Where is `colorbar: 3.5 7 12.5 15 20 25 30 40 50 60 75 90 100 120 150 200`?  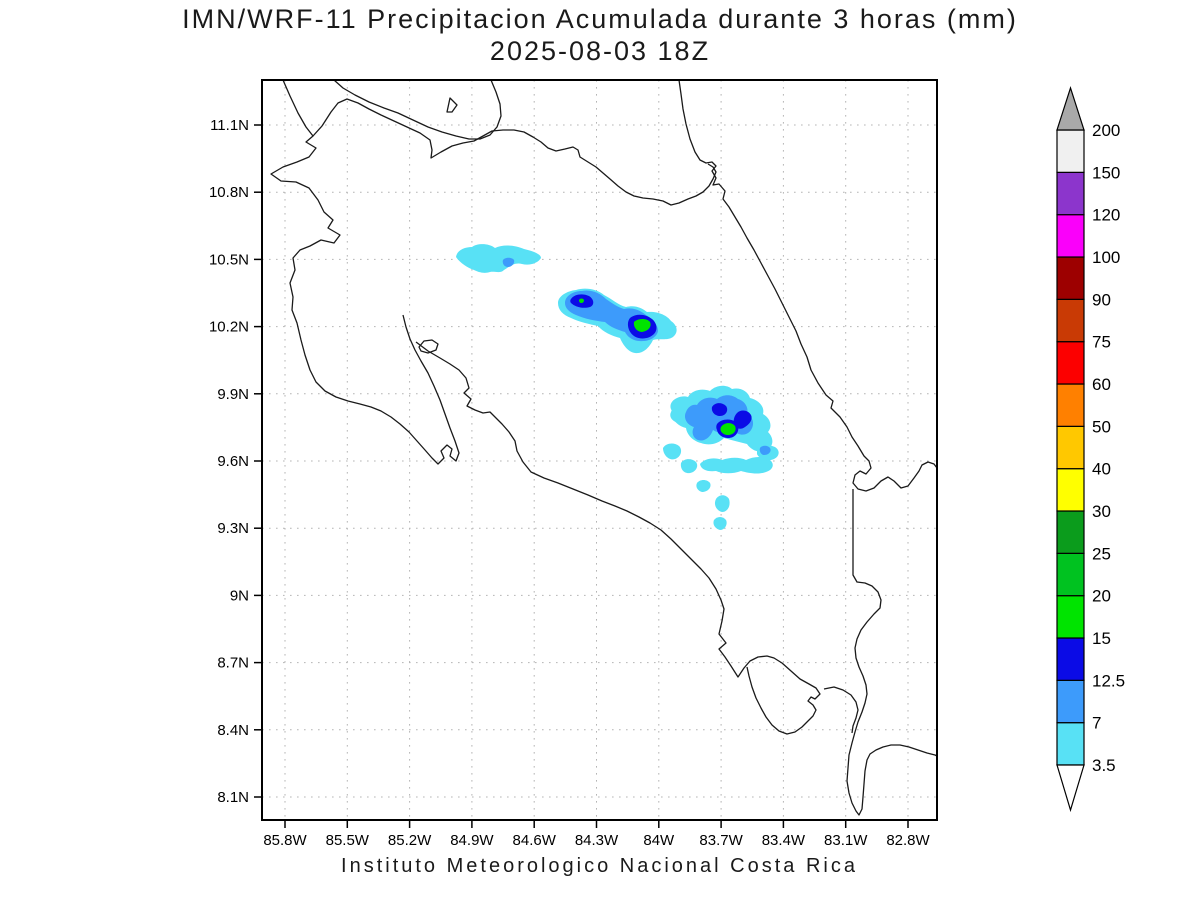
colorbar: 3.5 7 12.5 15 20 25 30 40 50 60 75 90 100 120 150 200 is located at coordinates (1090, 449).